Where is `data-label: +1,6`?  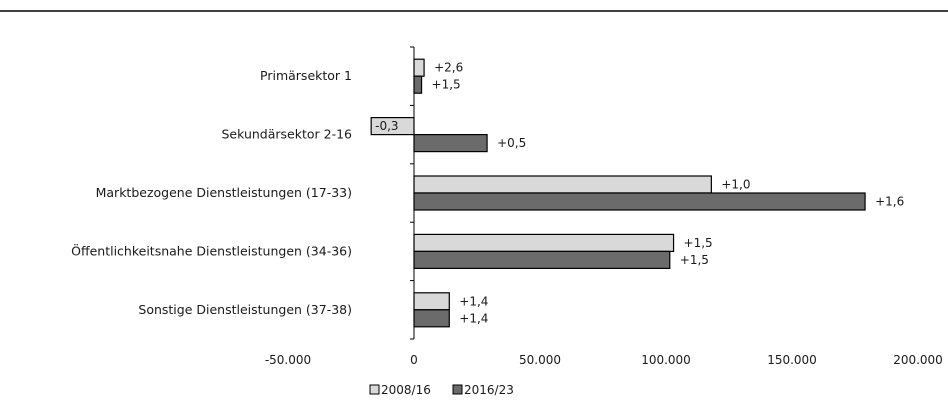 data-label: +1,6 is located at coordinates (889, 202).